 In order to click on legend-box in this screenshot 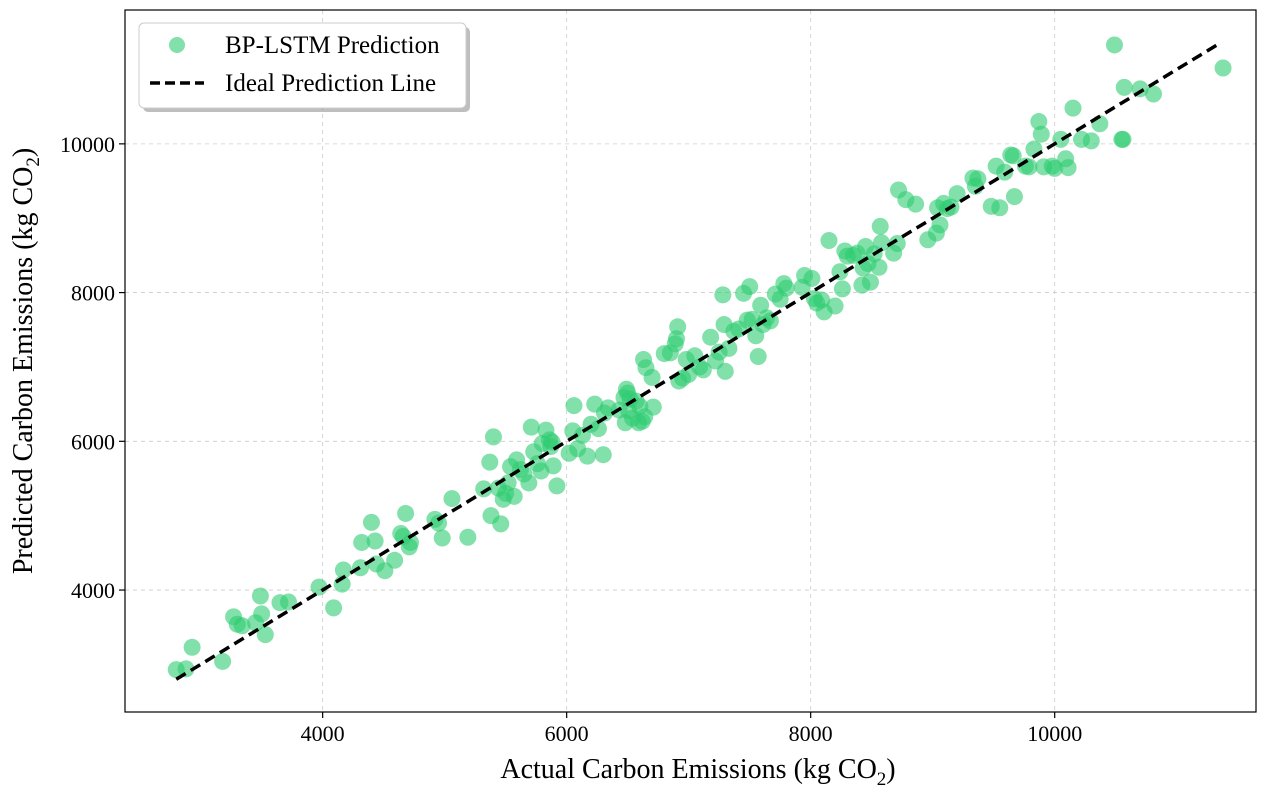, I will do `click(302, 65)`.